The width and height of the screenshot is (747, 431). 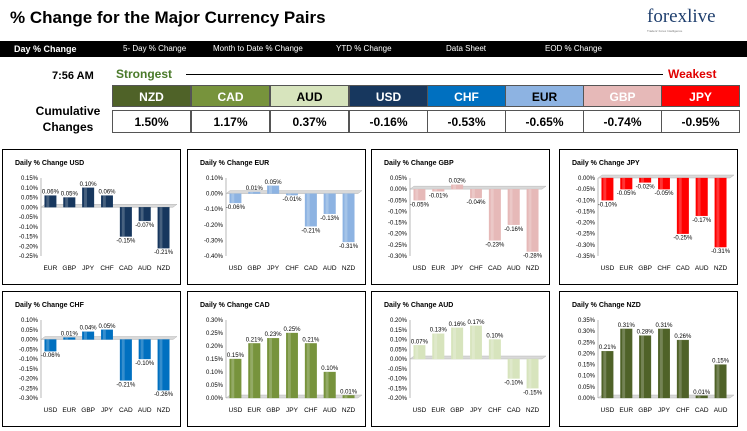 What do you see at coordinates (573, 48) in the screenshot?
I see `nav-eod-change: EOD % Change` at bounding box center [573, 48].